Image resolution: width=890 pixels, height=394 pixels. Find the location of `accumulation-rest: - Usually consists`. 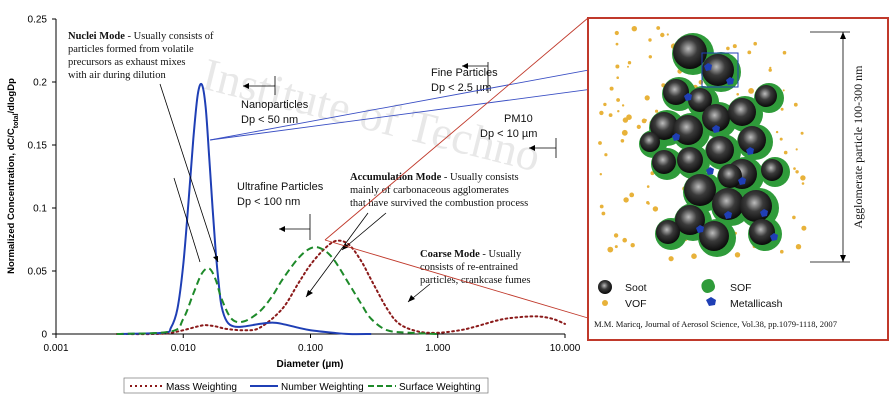

accumulation-rest: - Usually consists is located at coordinates (479, 177).